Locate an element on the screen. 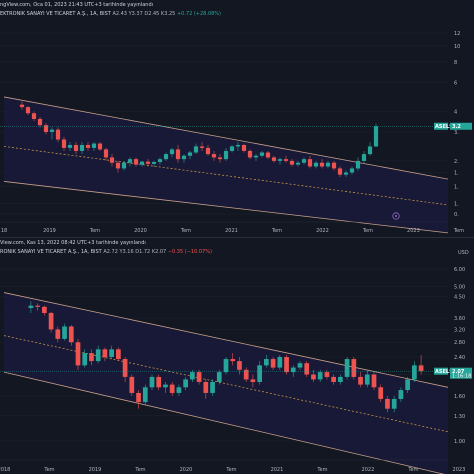 Image resolution: width=474 pixels, height=474 pixels. x-tick-label: 18 is located at coordinates (4, 231).